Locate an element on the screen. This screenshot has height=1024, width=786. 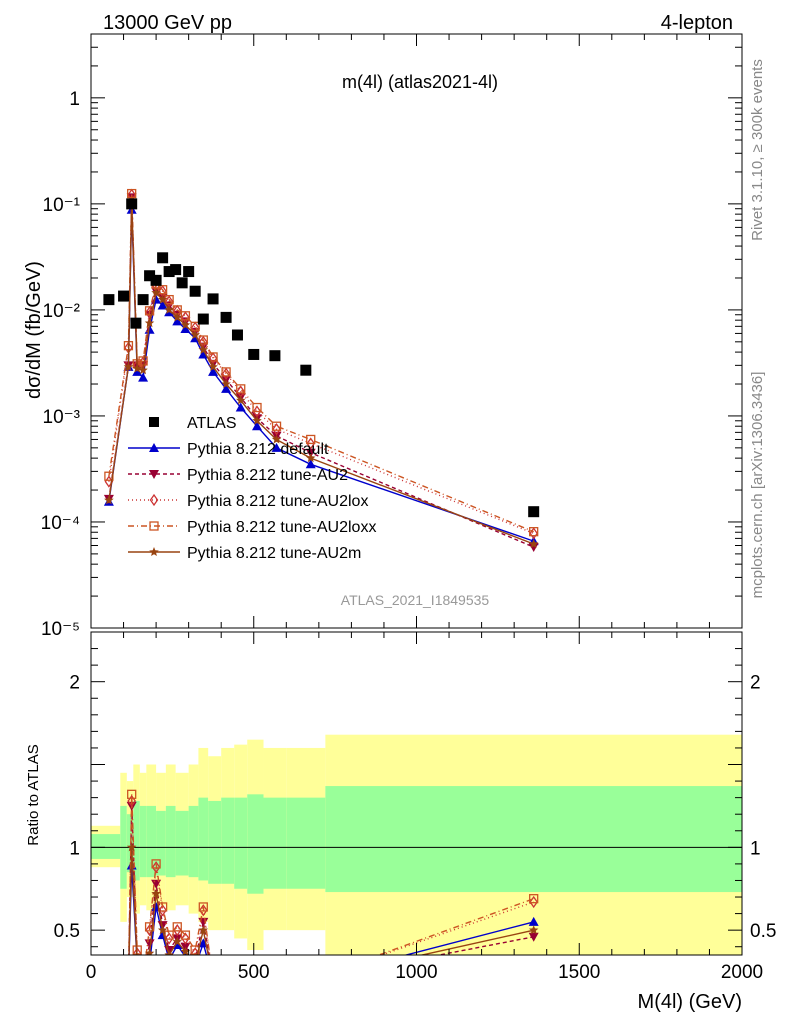
x-tick-label-3: 1500 is located at coordinates (579, 972).